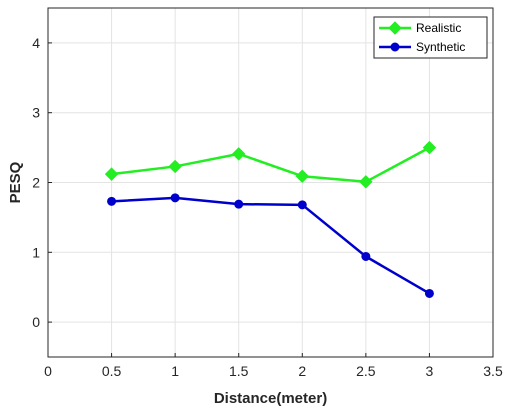 Image resolution: width=509 pixels, height=415 pixels. I want to click on legend-label: Realistic, so click(438, 28).